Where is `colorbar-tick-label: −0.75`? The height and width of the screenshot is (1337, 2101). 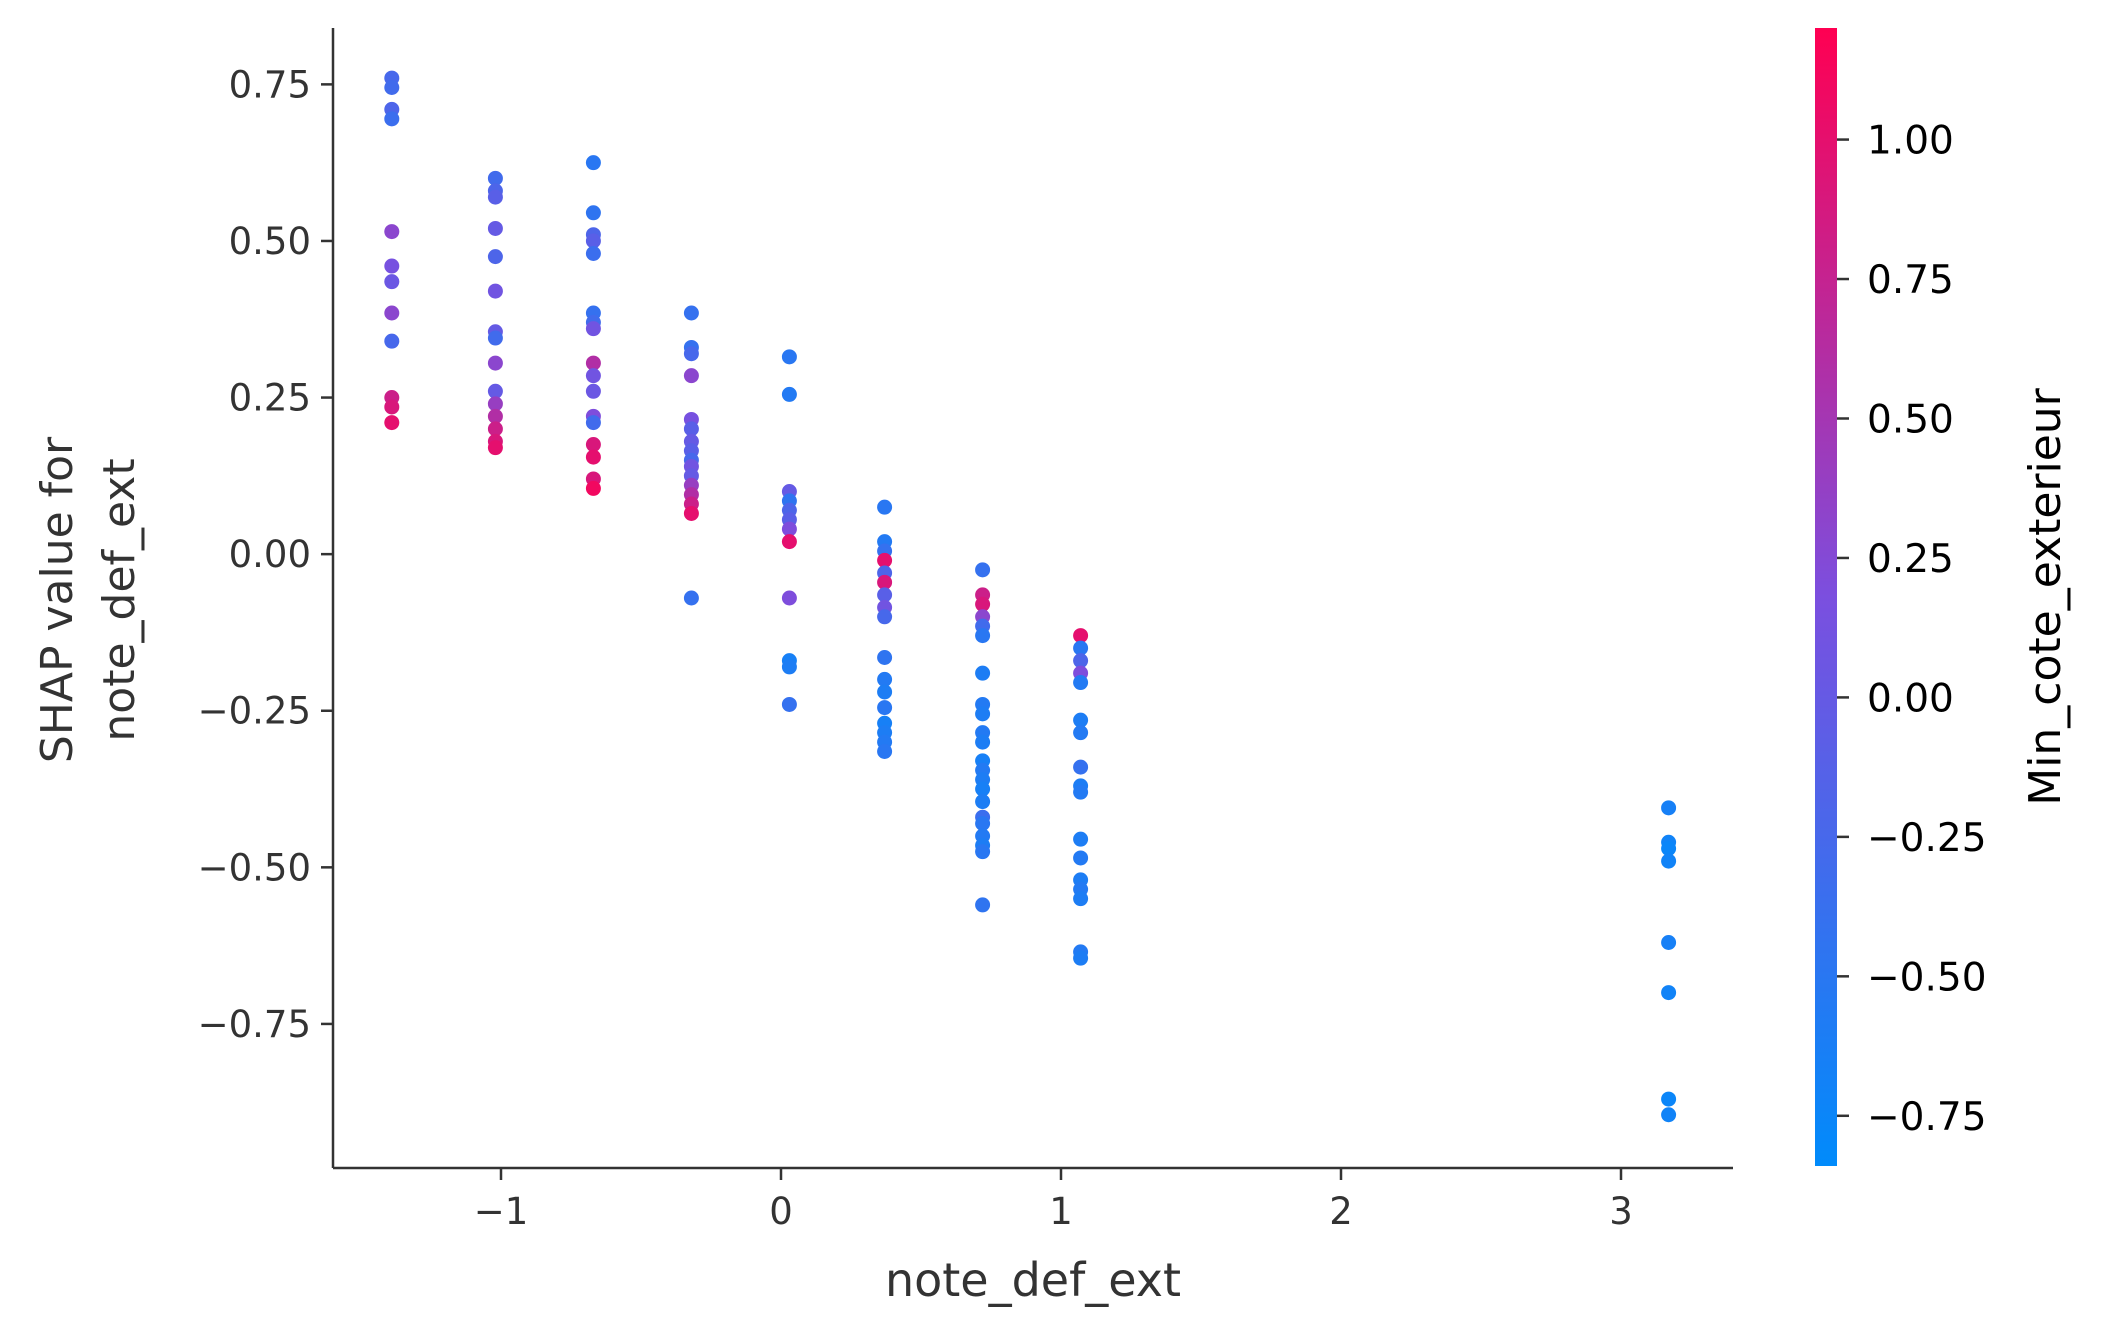
colorbar-tick-label: −0.75 is located at coordinates (1927, 1117).